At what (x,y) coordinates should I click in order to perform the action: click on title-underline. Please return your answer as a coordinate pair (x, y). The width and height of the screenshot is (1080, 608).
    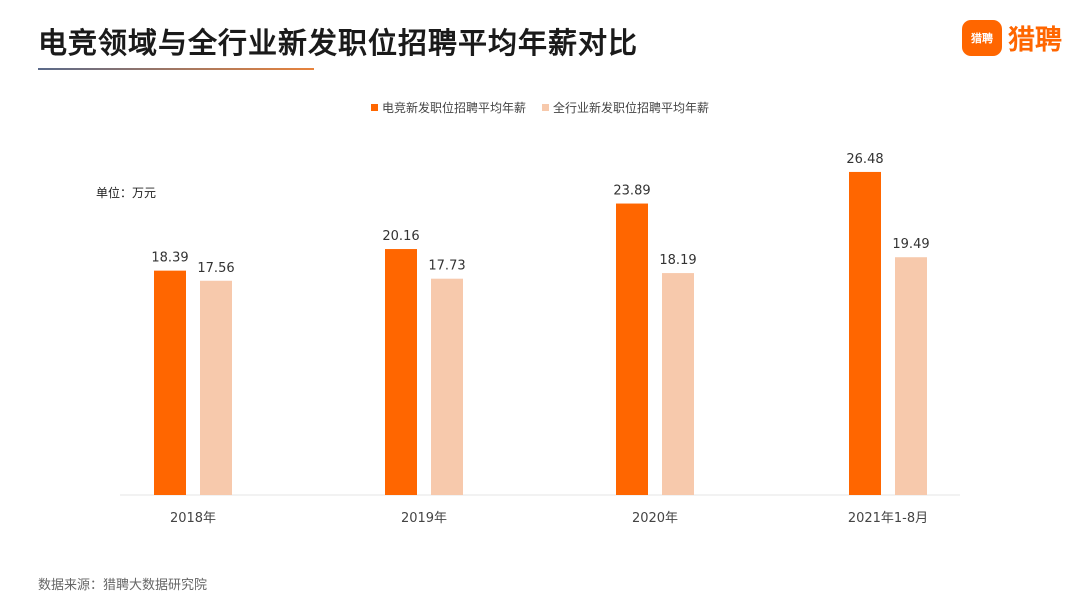
    Looking at the image, I should click on (176, 69).